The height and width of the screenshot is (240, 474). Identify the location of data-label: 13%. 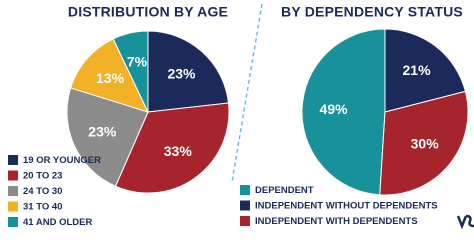
(110, 78).